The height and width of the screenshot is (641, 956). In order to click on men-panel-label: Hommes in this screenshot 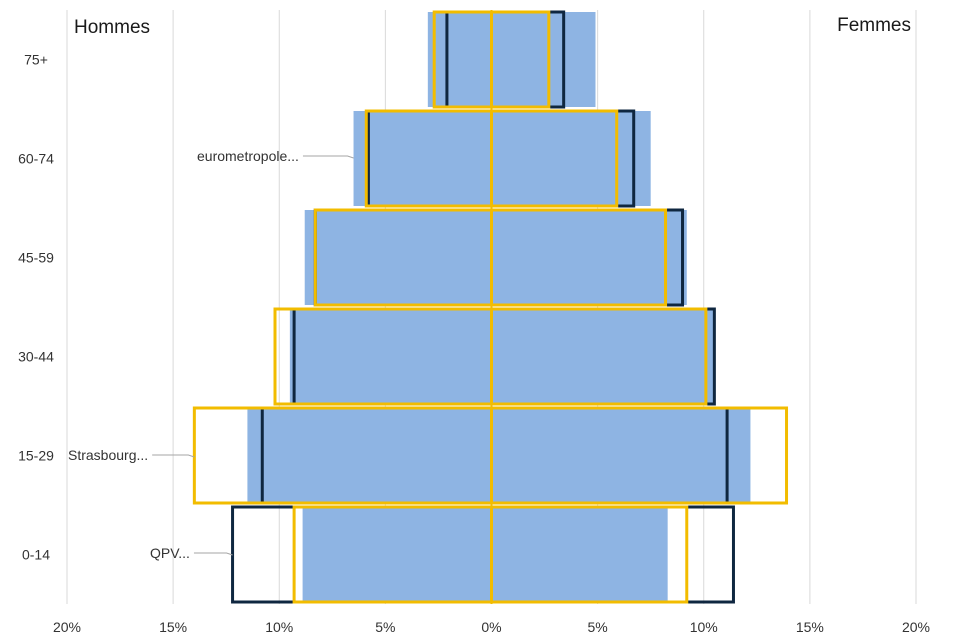, I will do `click(112, 27)`.